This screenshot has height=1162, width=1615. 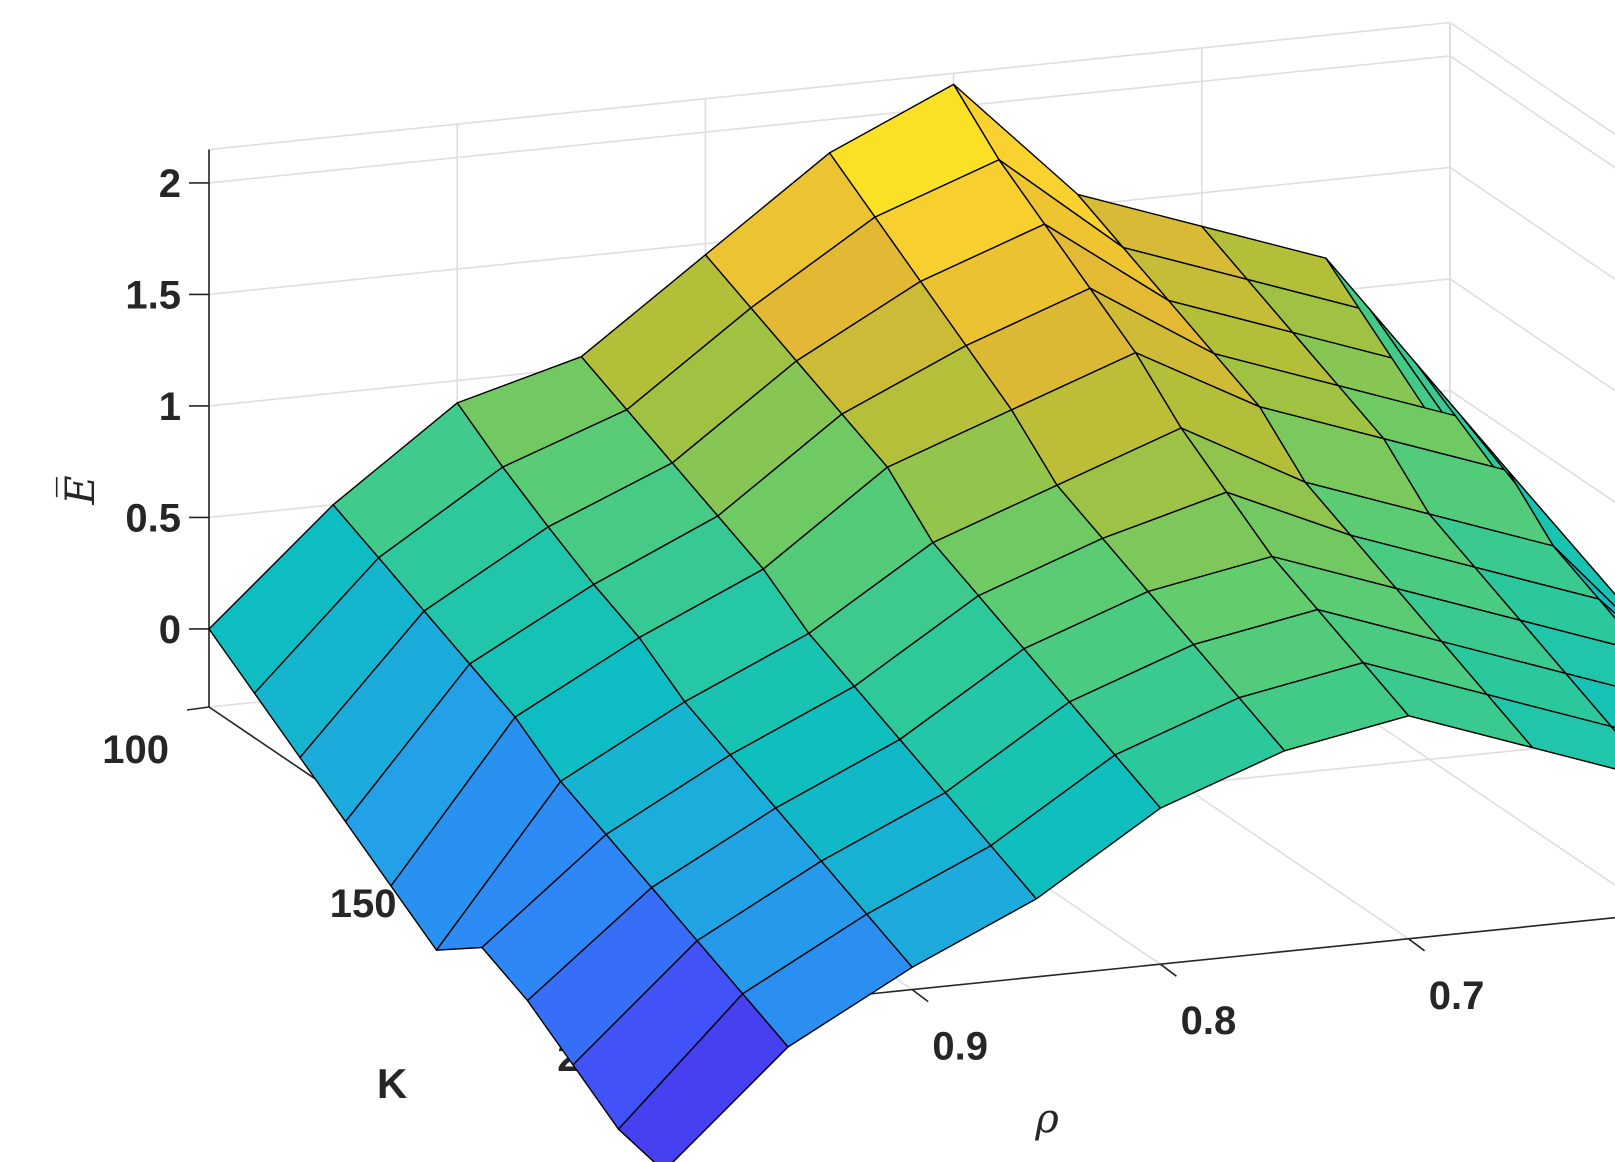 I want to click on box-top-back-edge, so click(x=829, y=86).